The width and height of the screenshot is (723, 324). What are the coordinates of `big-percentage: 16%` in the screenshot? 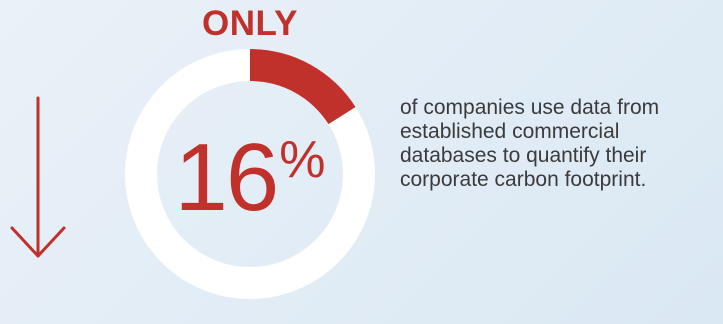 It's located at (250, 178).